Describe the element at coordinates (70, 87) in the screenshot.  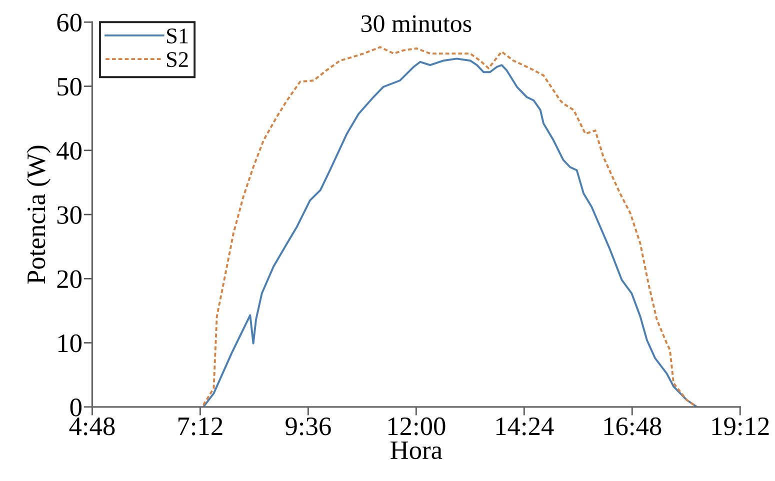
I see `y-tick-label: 50` at that location.